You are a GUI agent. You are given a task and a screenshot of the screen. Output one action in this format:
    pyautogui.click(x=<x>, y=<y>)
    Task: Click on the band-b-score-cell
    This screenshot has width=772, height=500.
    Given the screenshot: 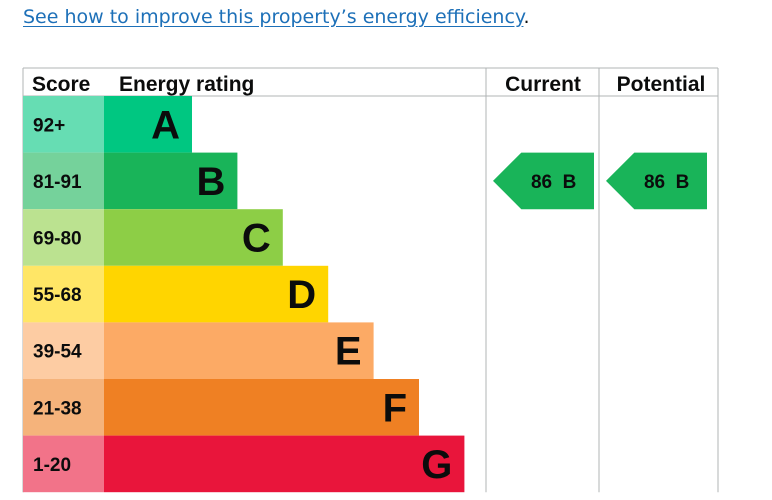 What is the action you would take?
    pyautogui.click(x=63, y=181)
    